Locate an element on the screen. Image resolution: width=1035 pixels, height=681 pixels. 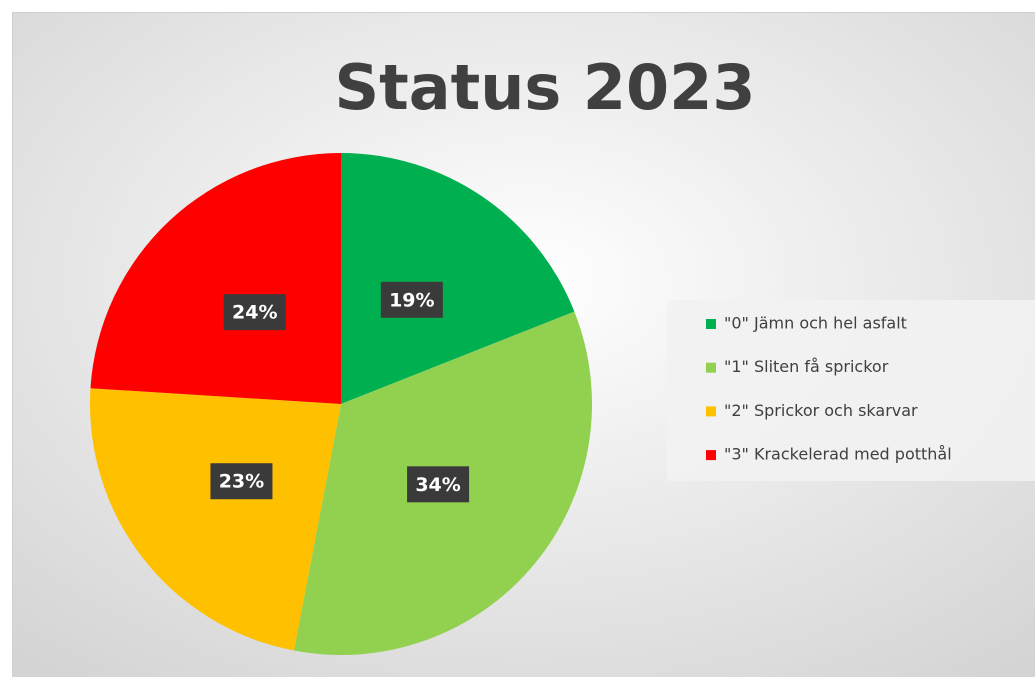
chart-title: Status 2023 is located at coordinates (545, 87).